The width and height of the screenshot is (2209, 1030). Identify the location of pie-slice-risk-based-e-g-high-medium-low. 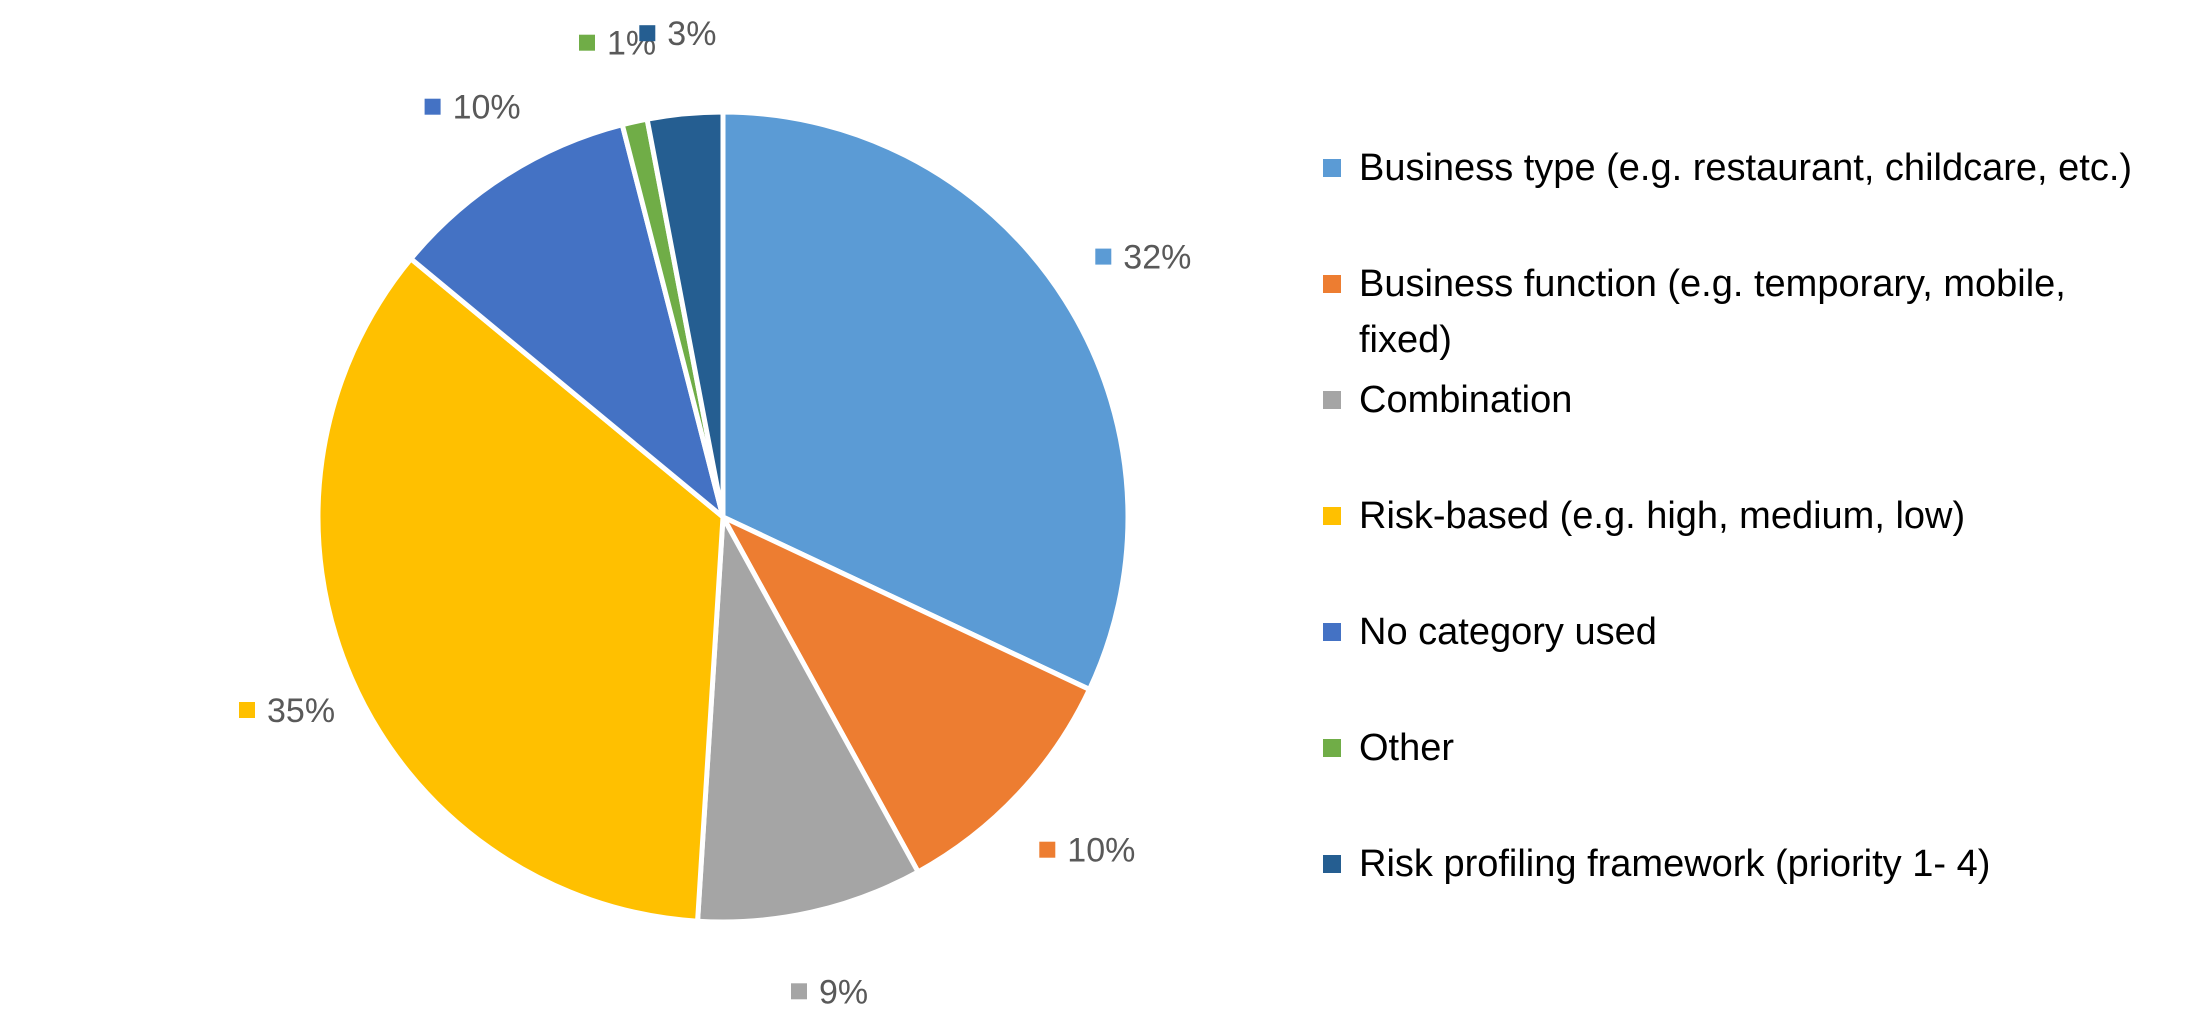
(520, 590).